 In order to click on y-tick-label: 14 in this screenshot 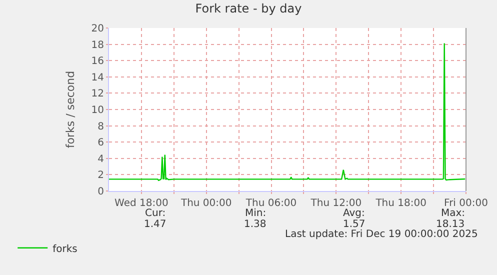, I will do `click(97, 78)`.